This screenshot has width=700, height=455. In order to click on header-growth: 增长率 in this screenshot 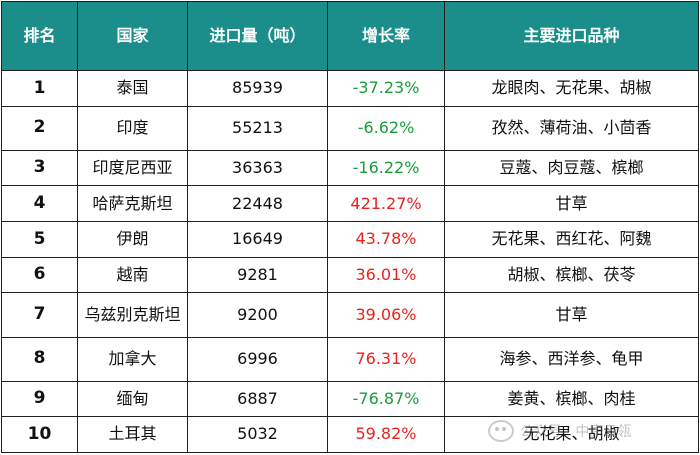, I will do `click(386, 36)`.